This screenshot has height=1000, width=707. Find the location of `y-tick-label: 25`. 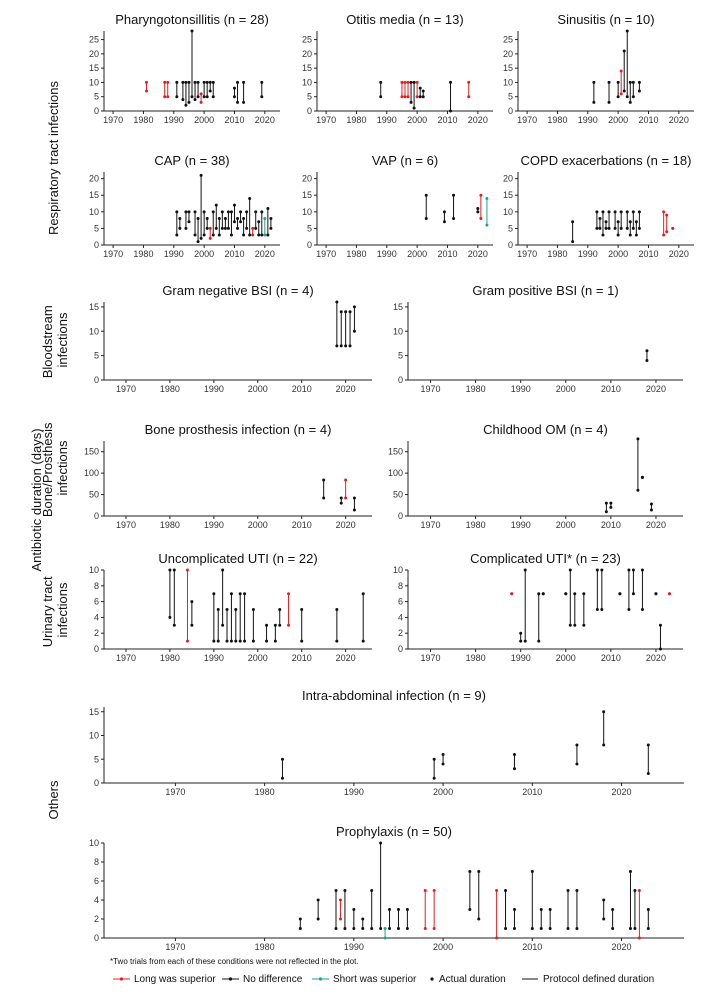

y-tick-label: 25 is located at coordinates (94, 40).